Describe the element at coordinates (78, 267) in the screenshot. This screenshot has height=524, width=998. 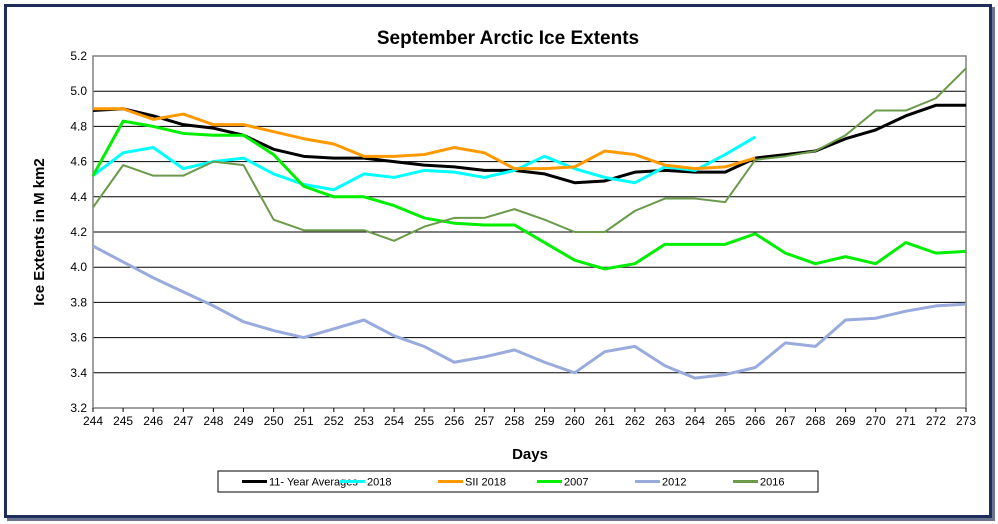
I see `y-tick-label: 4.0` at that location.